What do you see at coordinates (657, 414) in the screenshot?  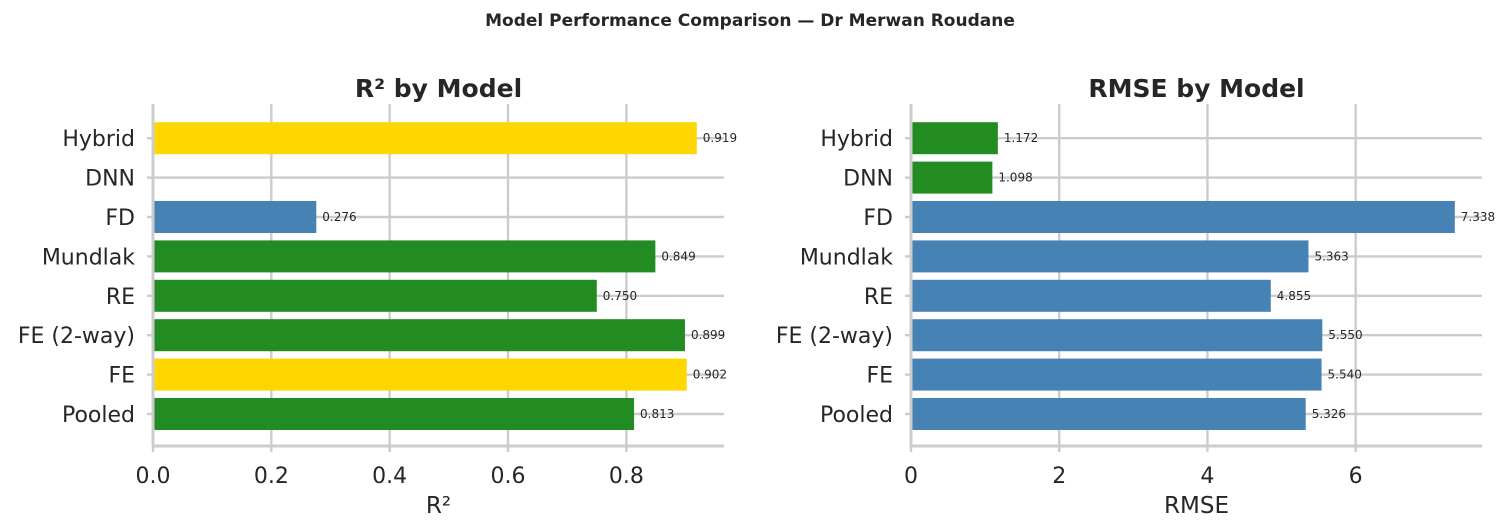 I see `bar-value-label: 0.813` at bounding box center [657, 414].